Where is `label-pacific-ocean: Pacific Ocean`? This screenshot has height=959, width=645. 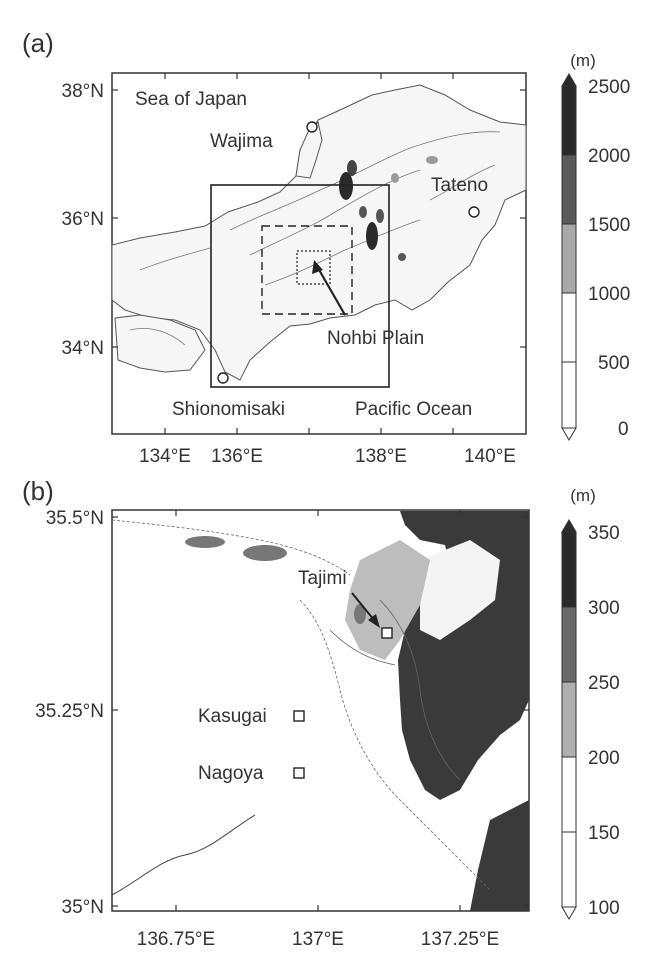 label-pacific-ocean: Pacific Ocean is located at coordinates (413, 409).